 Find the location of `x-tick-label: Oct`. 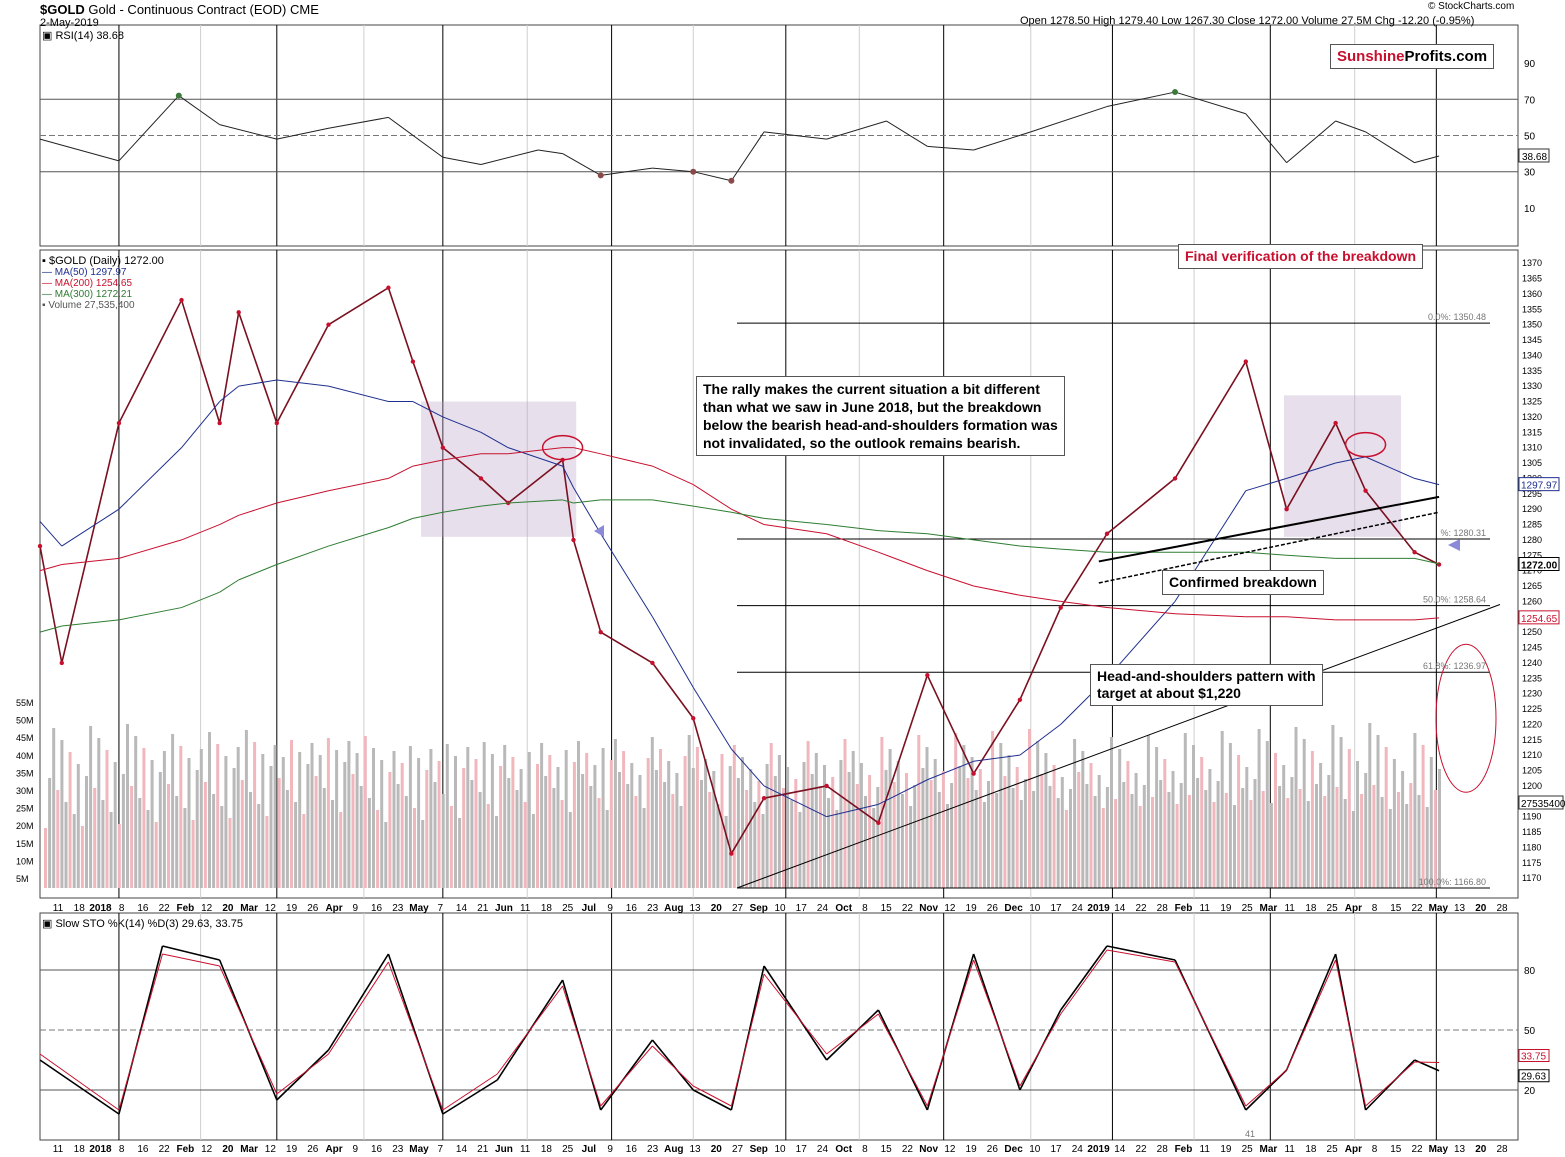

x-tick-label: Oct is located at coordinates (843, 908).